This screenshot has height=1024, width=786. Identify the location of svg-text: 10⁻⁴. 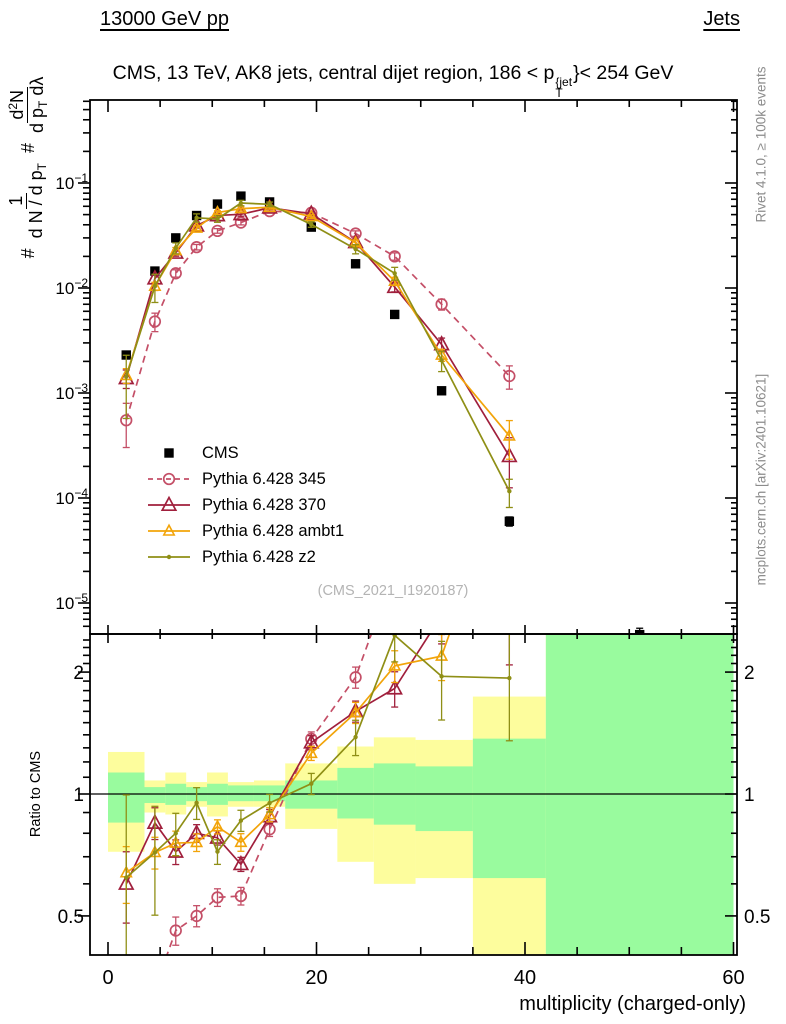
(71, 497).